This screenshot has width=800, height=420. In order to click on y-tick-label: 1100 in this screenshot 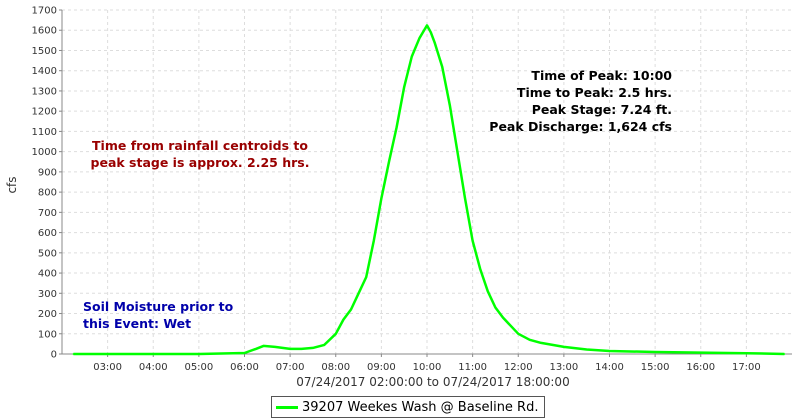, I will do `click(44, 132)`.